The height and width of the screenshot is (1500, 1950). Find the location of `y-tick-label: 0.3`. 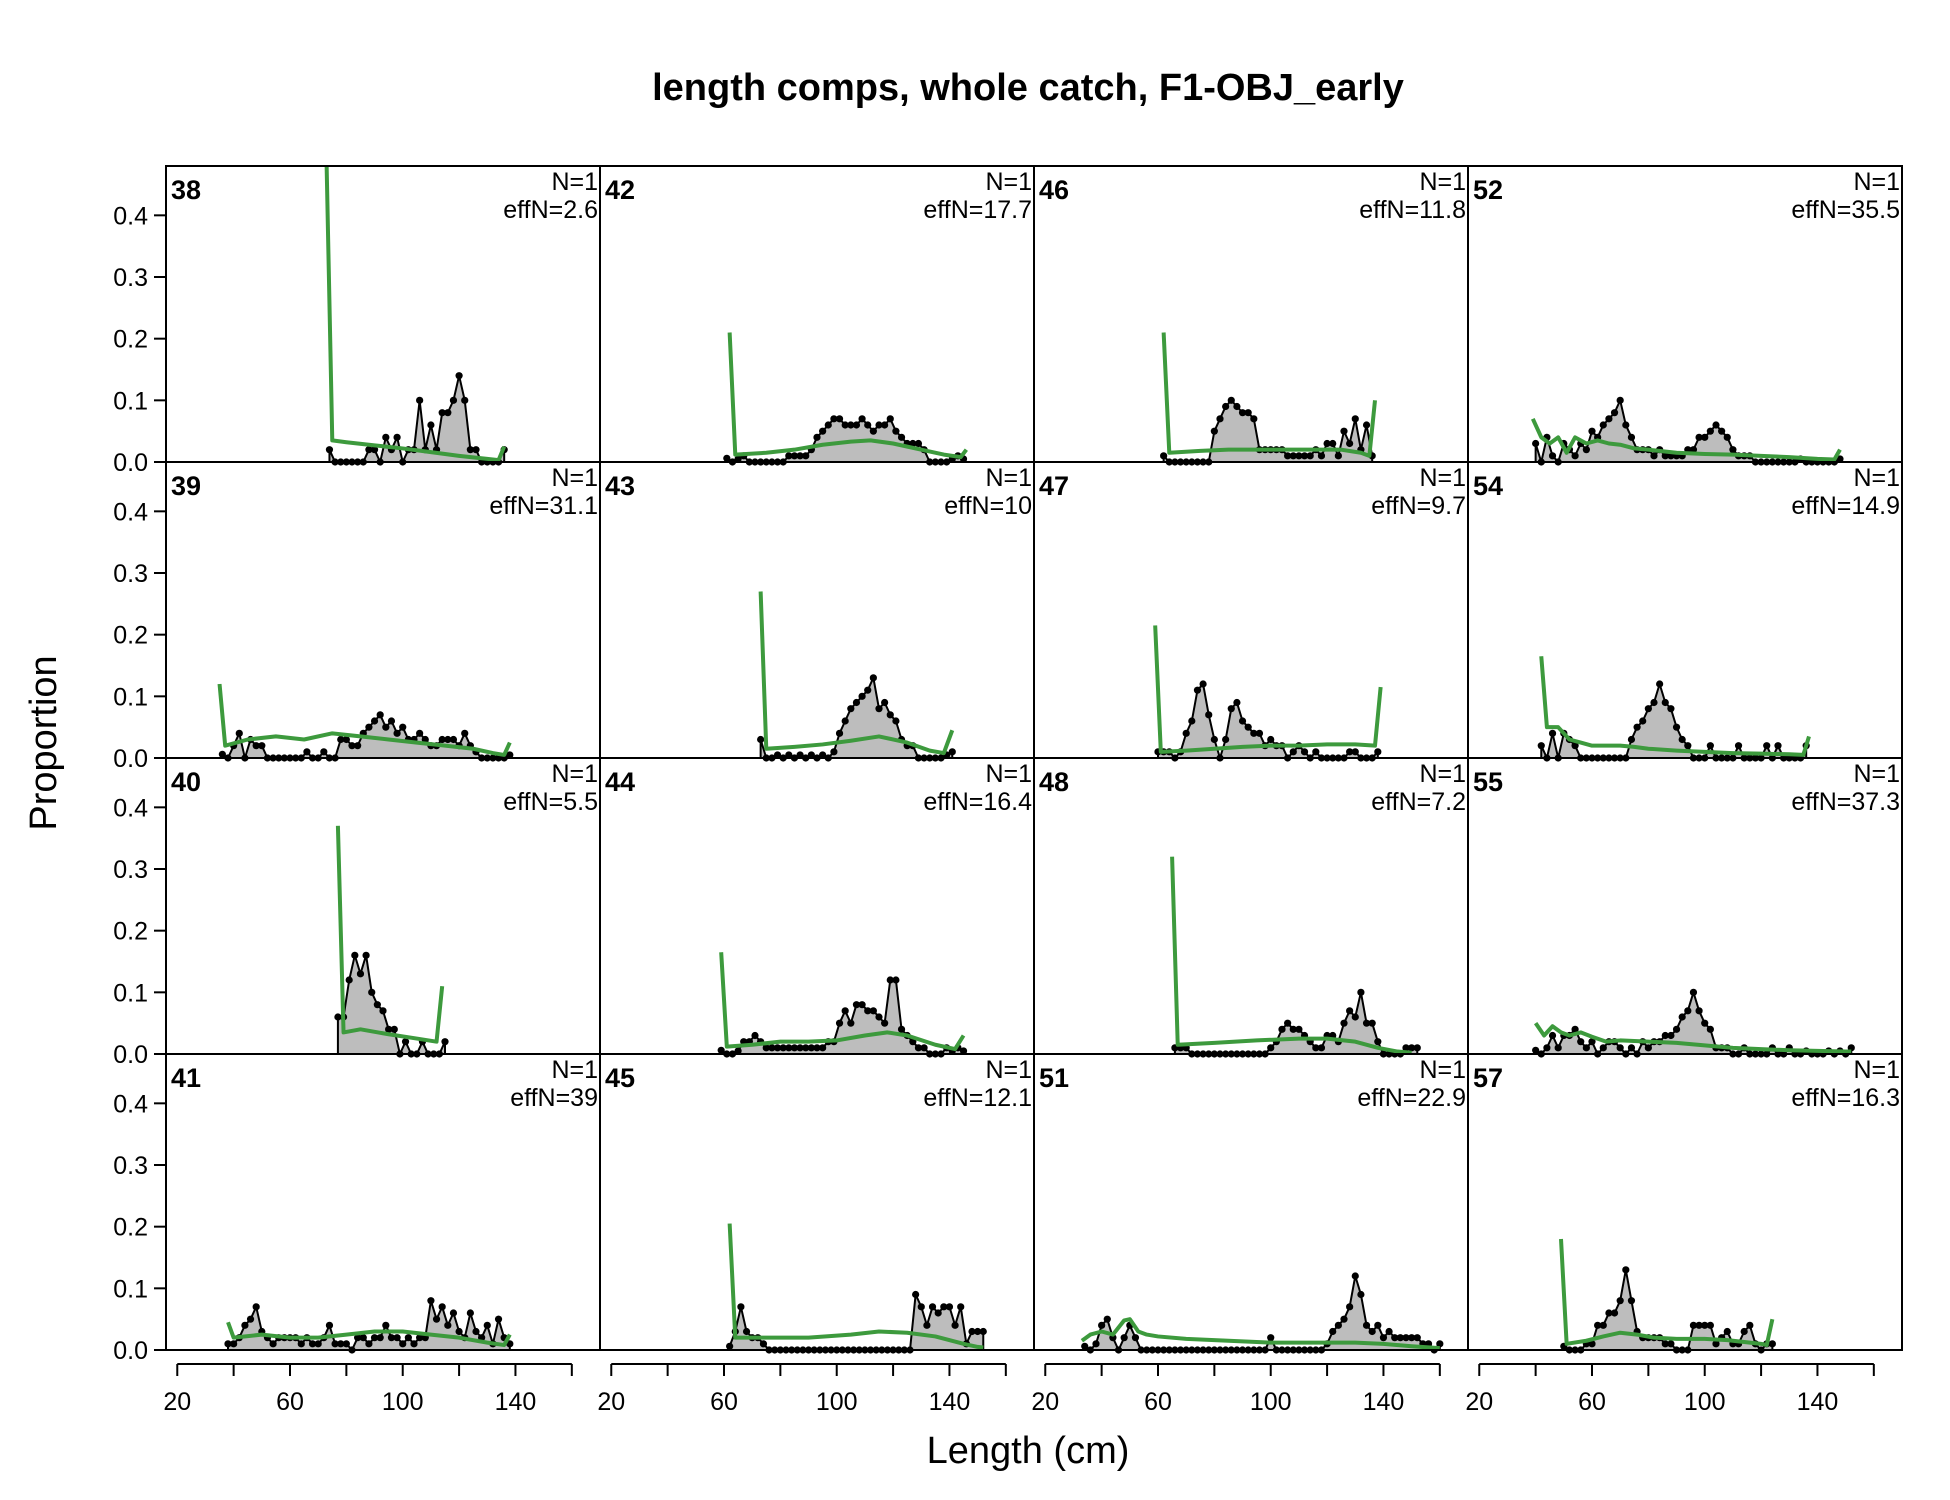

y-tick-label: 0.3 is located at coordinates (130, 870).